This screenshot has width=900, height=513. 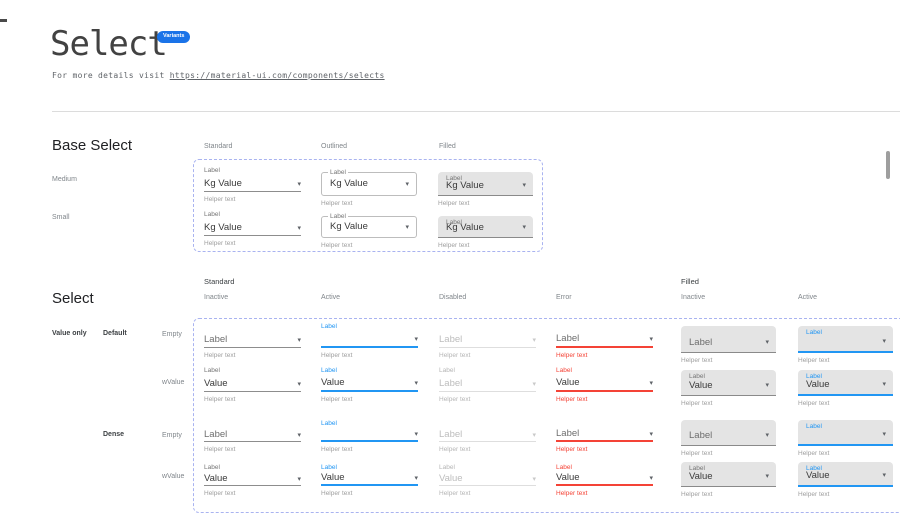 What do you see at coordinates (216, 297) in the screenshot?
I see `column-header-std-inactive: Inactive` at bounding box center [216, 297].